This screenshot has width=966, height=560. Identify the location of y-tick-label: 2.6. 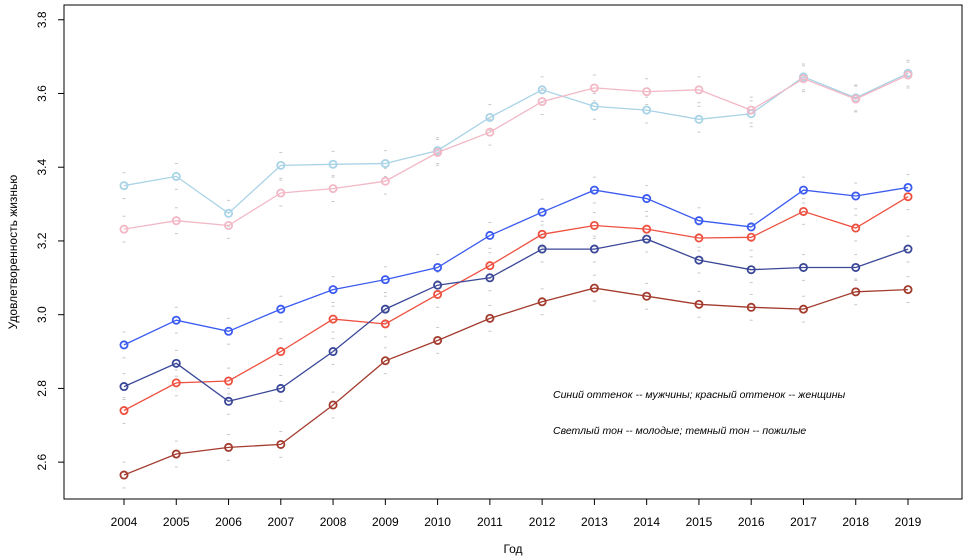
(42, 461).